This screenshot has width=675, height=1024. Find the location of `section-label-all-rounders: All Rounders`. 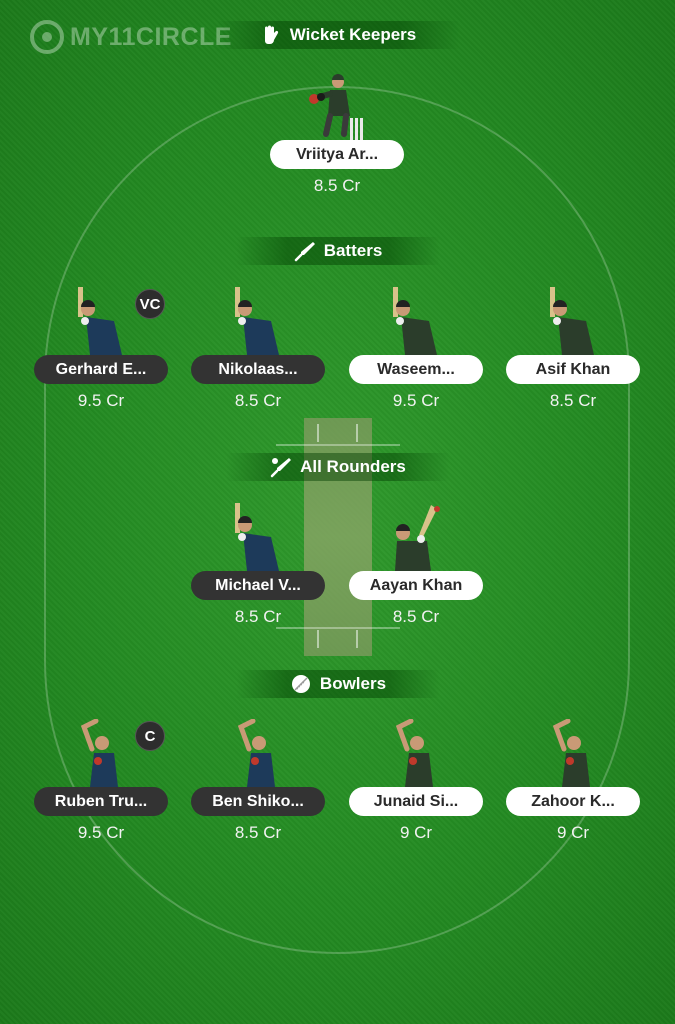

section-label-all-rounders: All Rounders is located at coordinates (338, 467).